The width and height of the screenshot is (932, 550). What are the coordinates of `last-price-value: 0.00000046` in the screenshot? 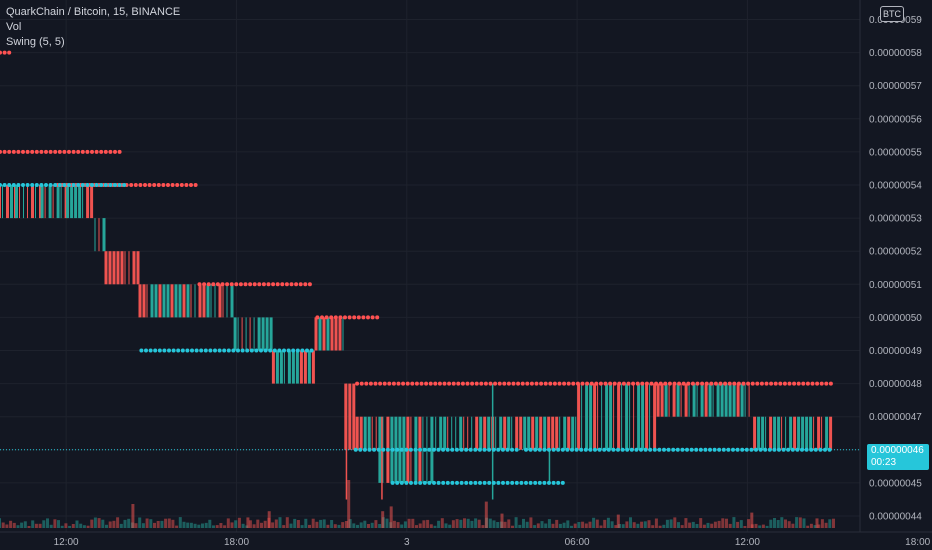 It's located at (897, 450).